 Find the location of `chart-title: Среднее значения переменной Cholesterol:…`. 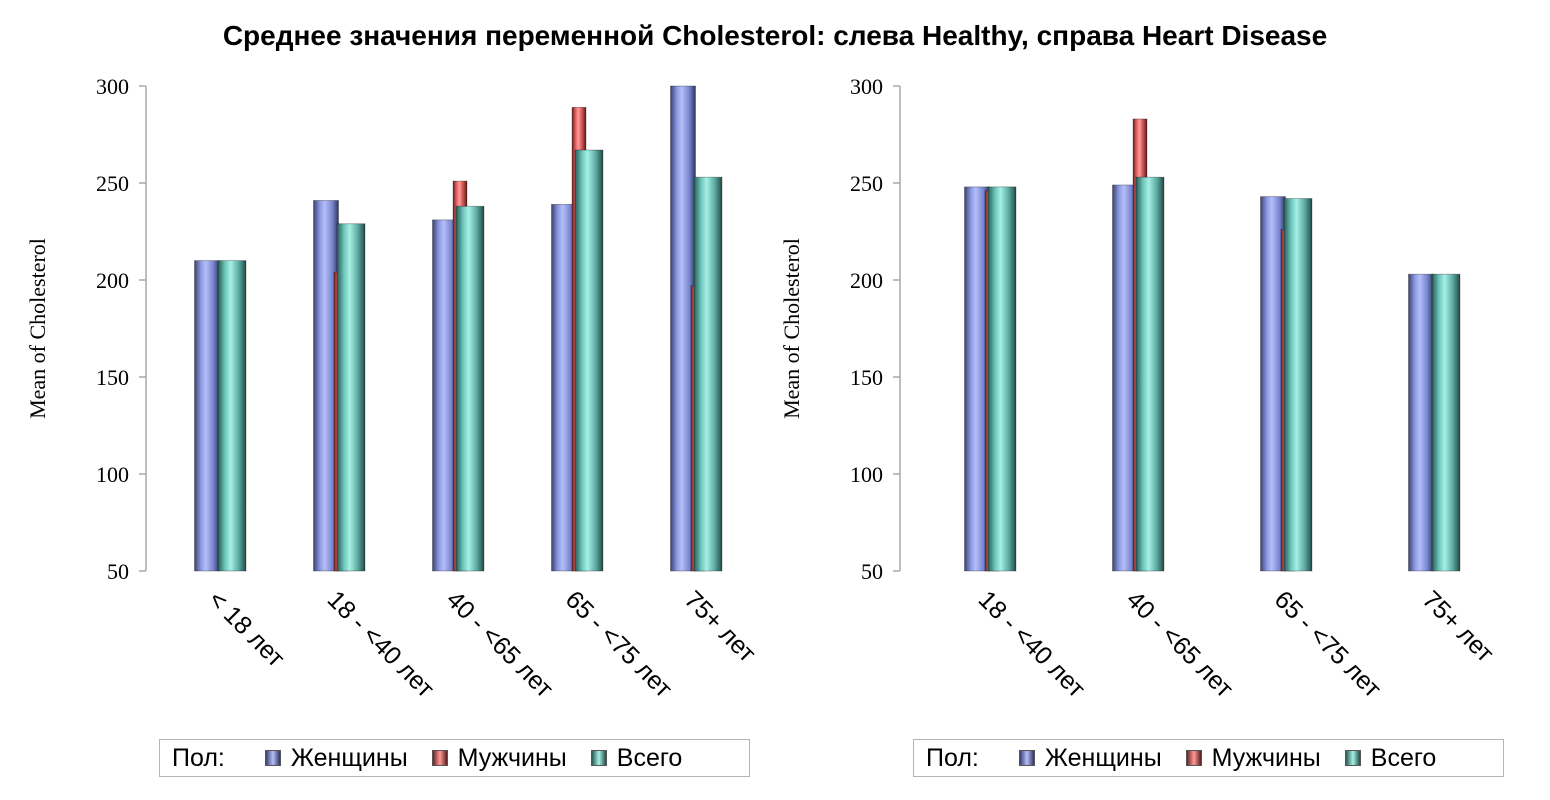

chart-title: Среднее значения переменной Cholesterol:… is located at coordinates (775, 35).